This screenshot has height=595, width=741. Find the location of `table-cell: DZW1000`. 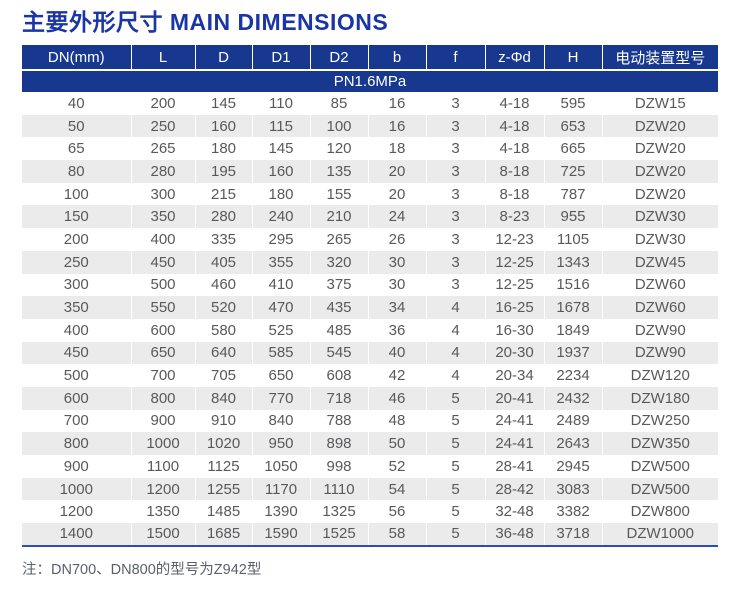

table-cell: DZW1000 is located at coordinates (660, 534).